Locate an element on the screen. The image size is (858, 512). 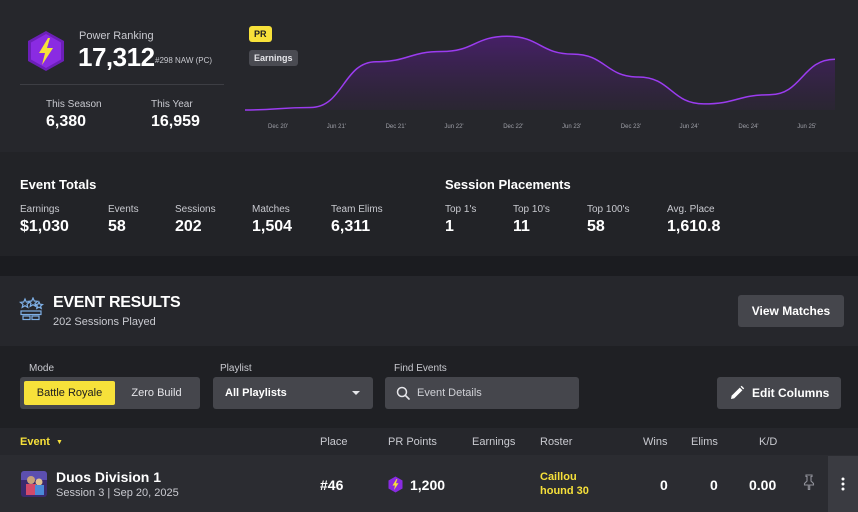
session-placements-title: Session Placements is located at coordinates (508, 184).